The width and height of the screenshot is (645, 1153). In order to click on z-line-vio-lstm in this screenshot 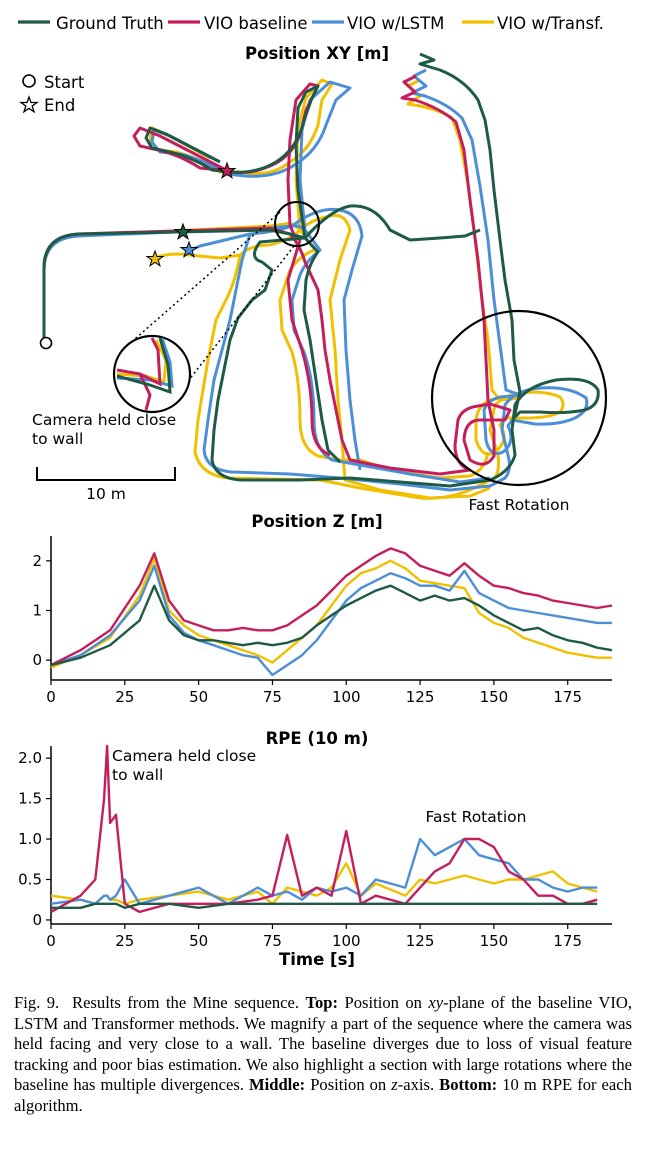, I will do `click(331, 620)`.